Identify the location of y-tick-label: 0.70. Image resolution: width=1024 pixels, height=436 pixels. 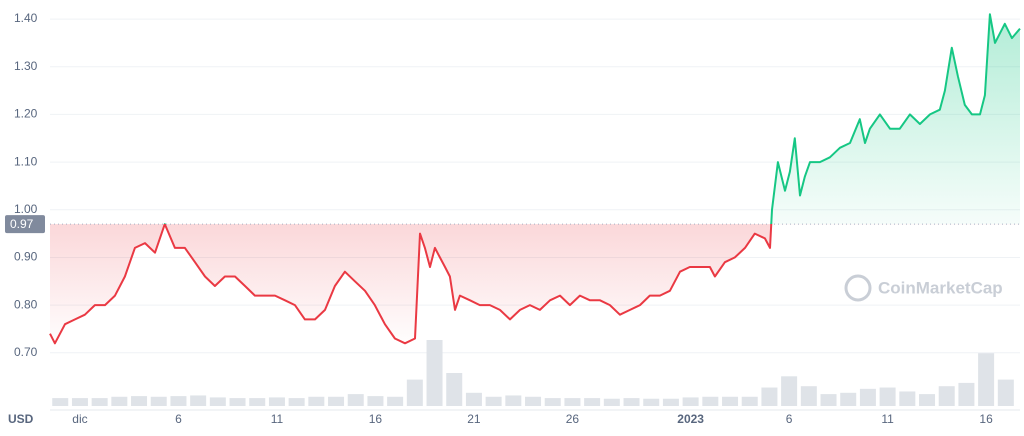
(26, 352).